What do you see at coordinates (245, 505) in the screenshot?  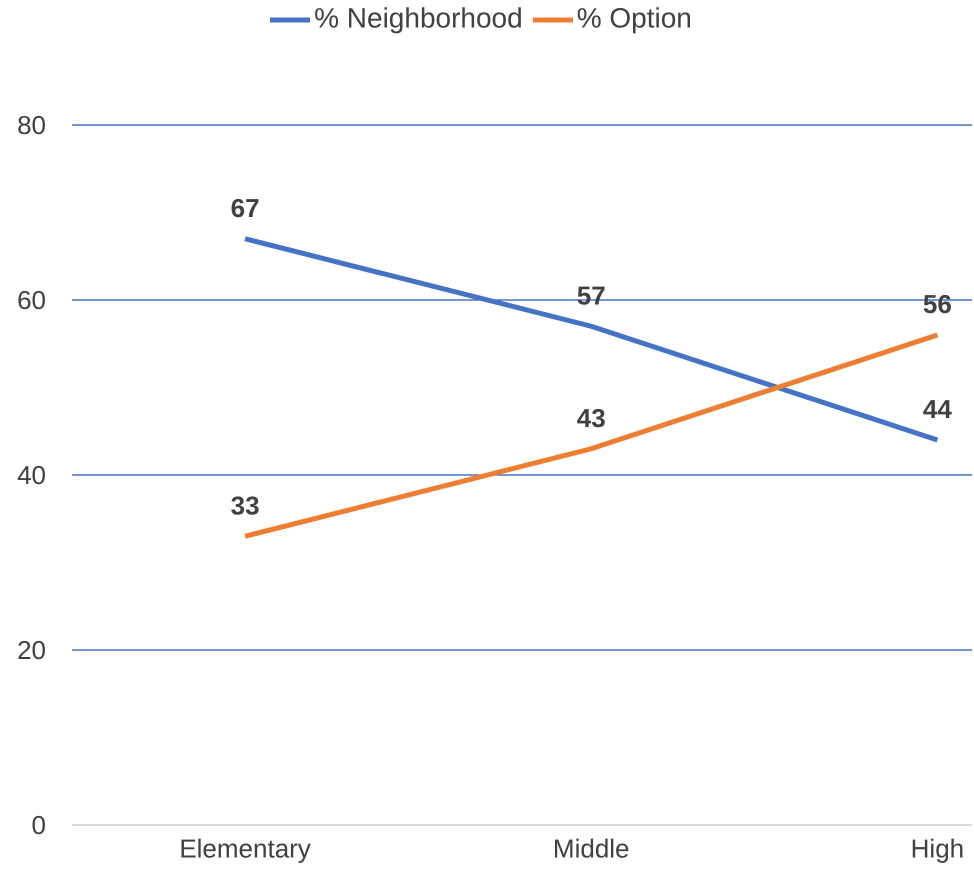 I see `data-label: 33` at bounding box center [245, 505].